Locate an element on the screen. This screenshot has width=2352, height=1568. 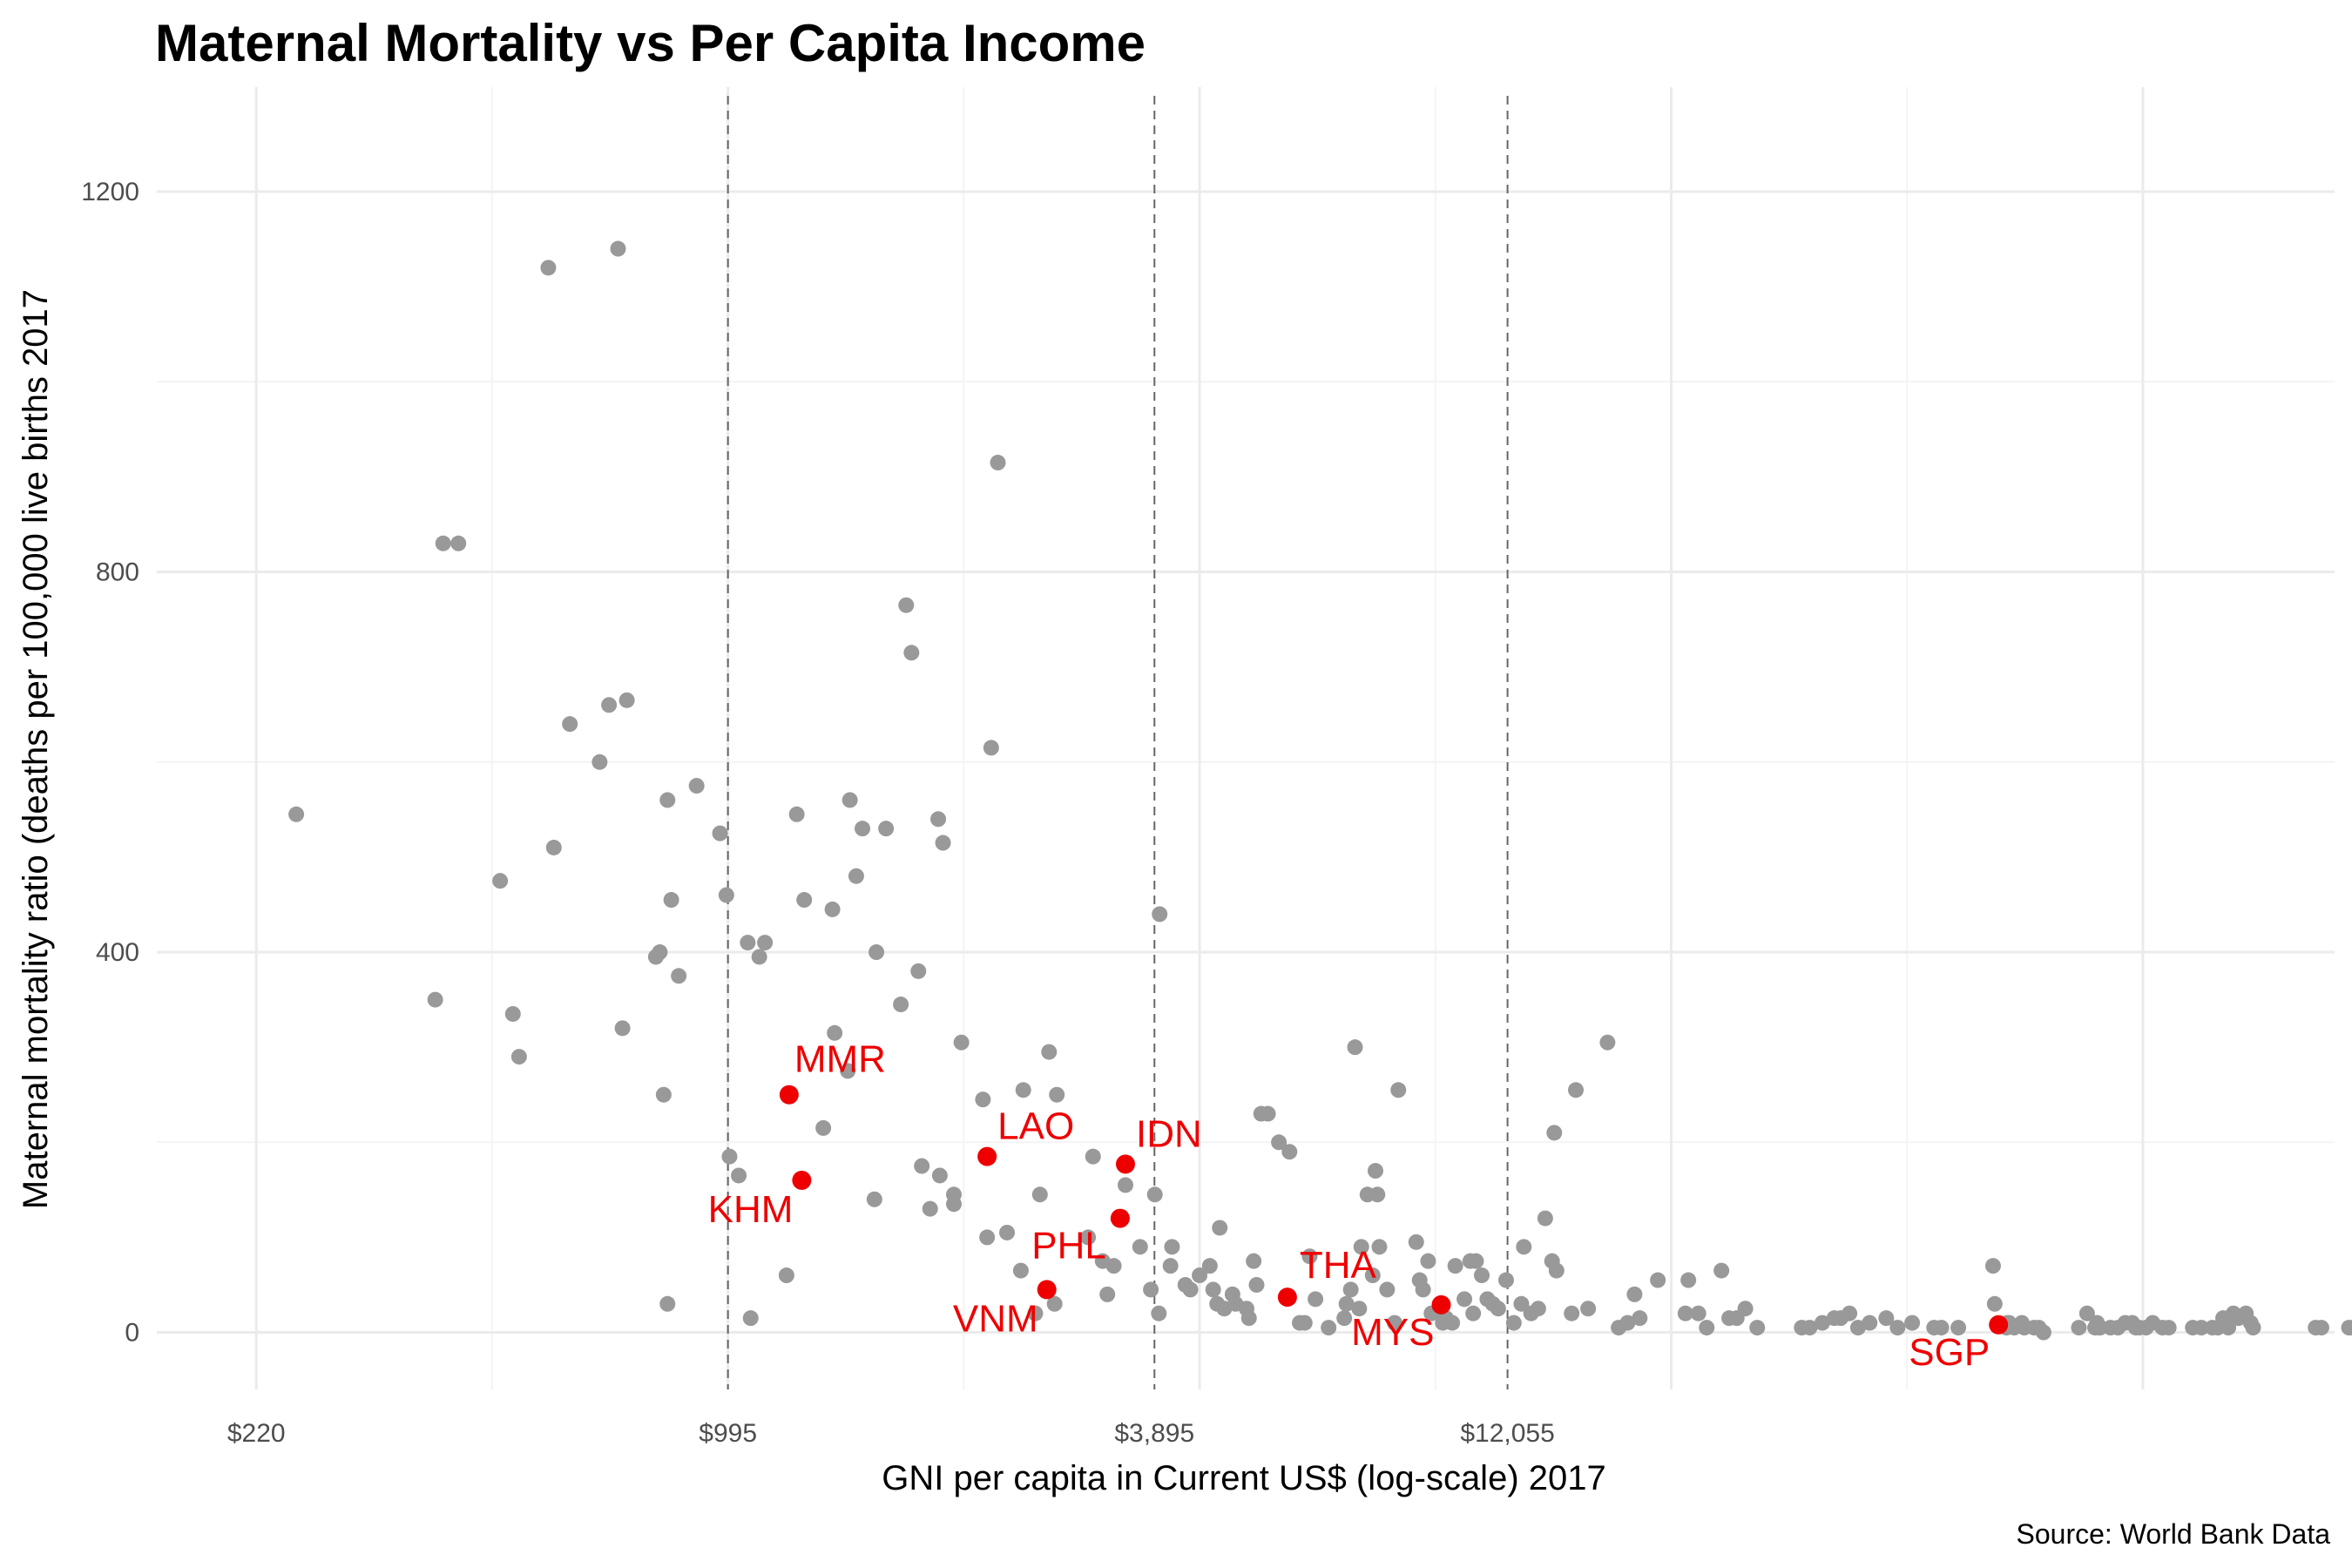
point-label-mmr: MMR is located at coordinates (840, 1059).